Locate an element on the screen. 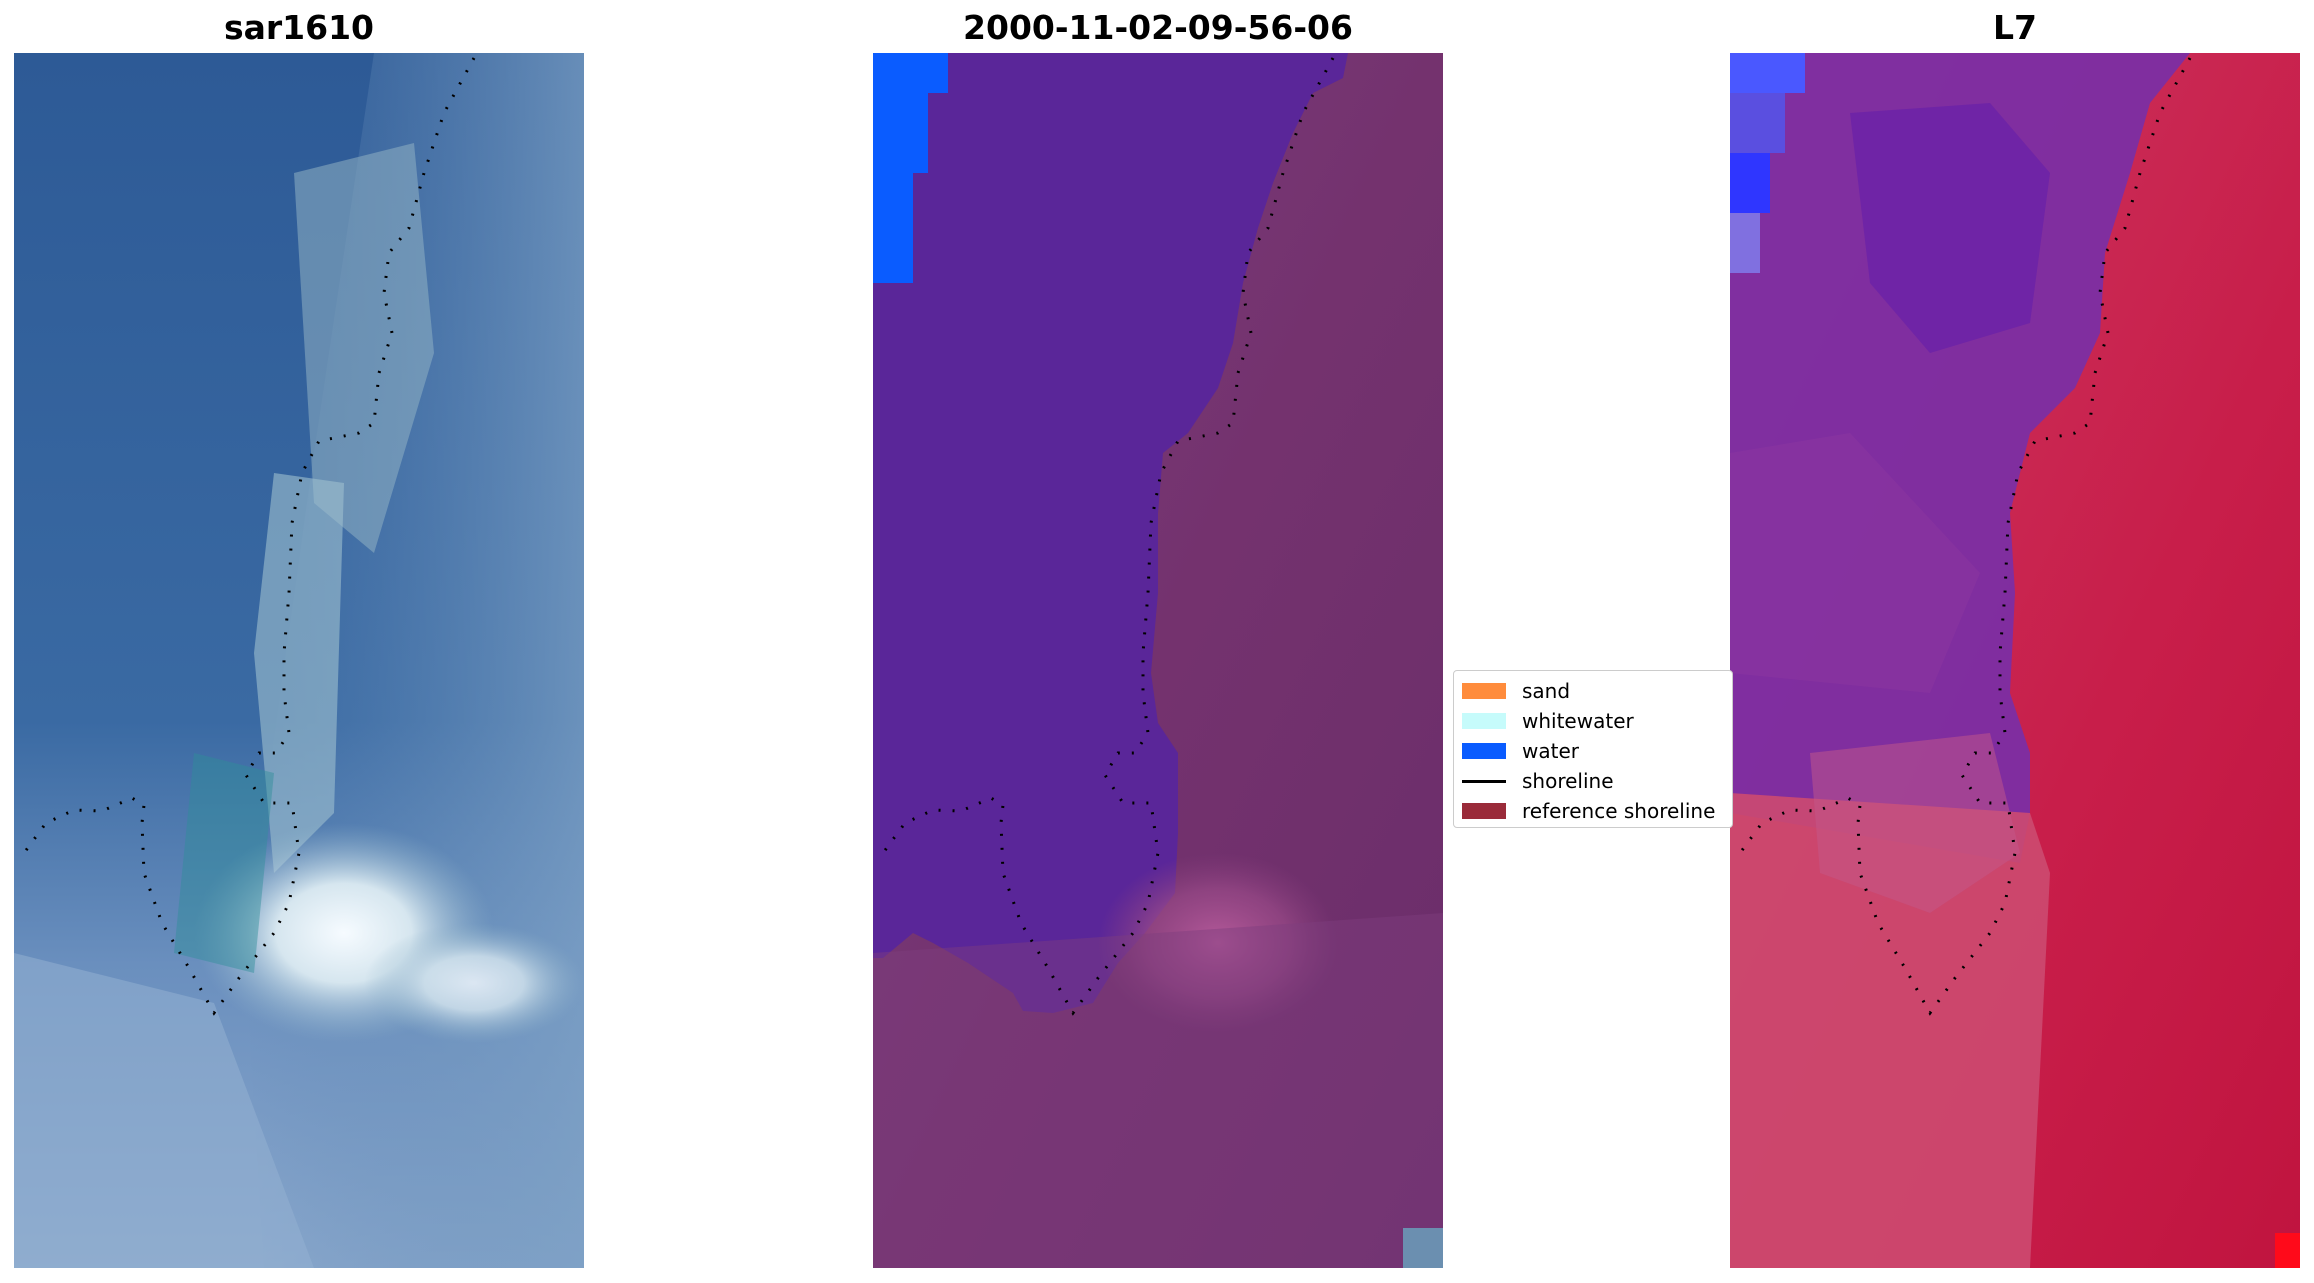 This screenshot has width=2314, height=1283. water-swatch is located at coordinates (1484, 751).